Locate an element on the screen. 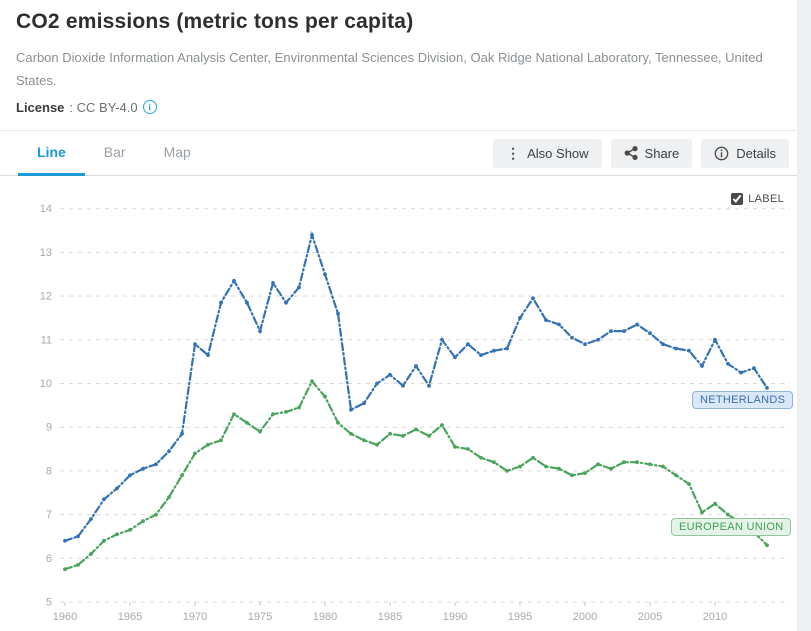  label-toggle: LABEL is located at coordinates (757, 199).